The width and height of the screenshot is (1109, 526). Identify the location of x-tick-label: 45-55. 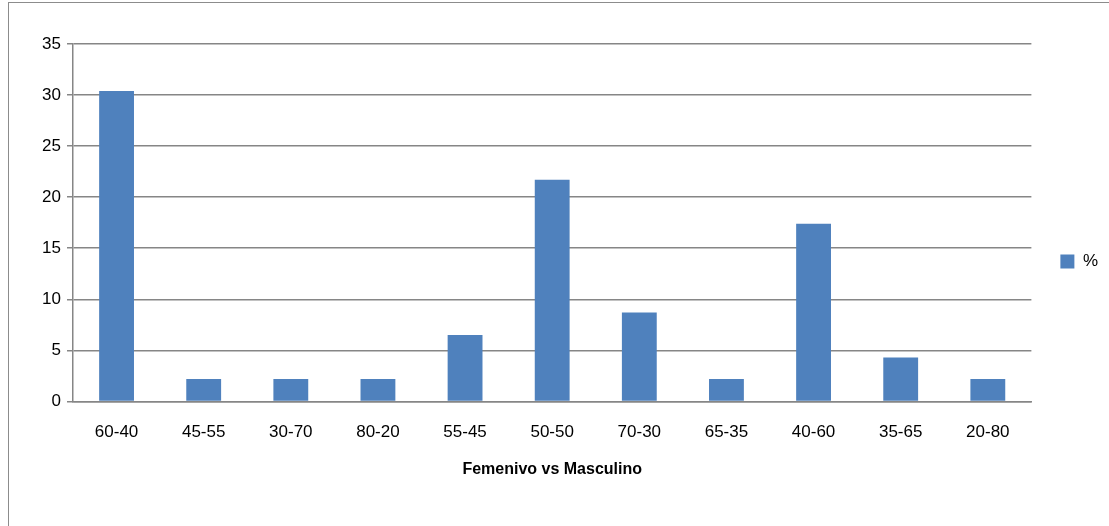
(203, 432).